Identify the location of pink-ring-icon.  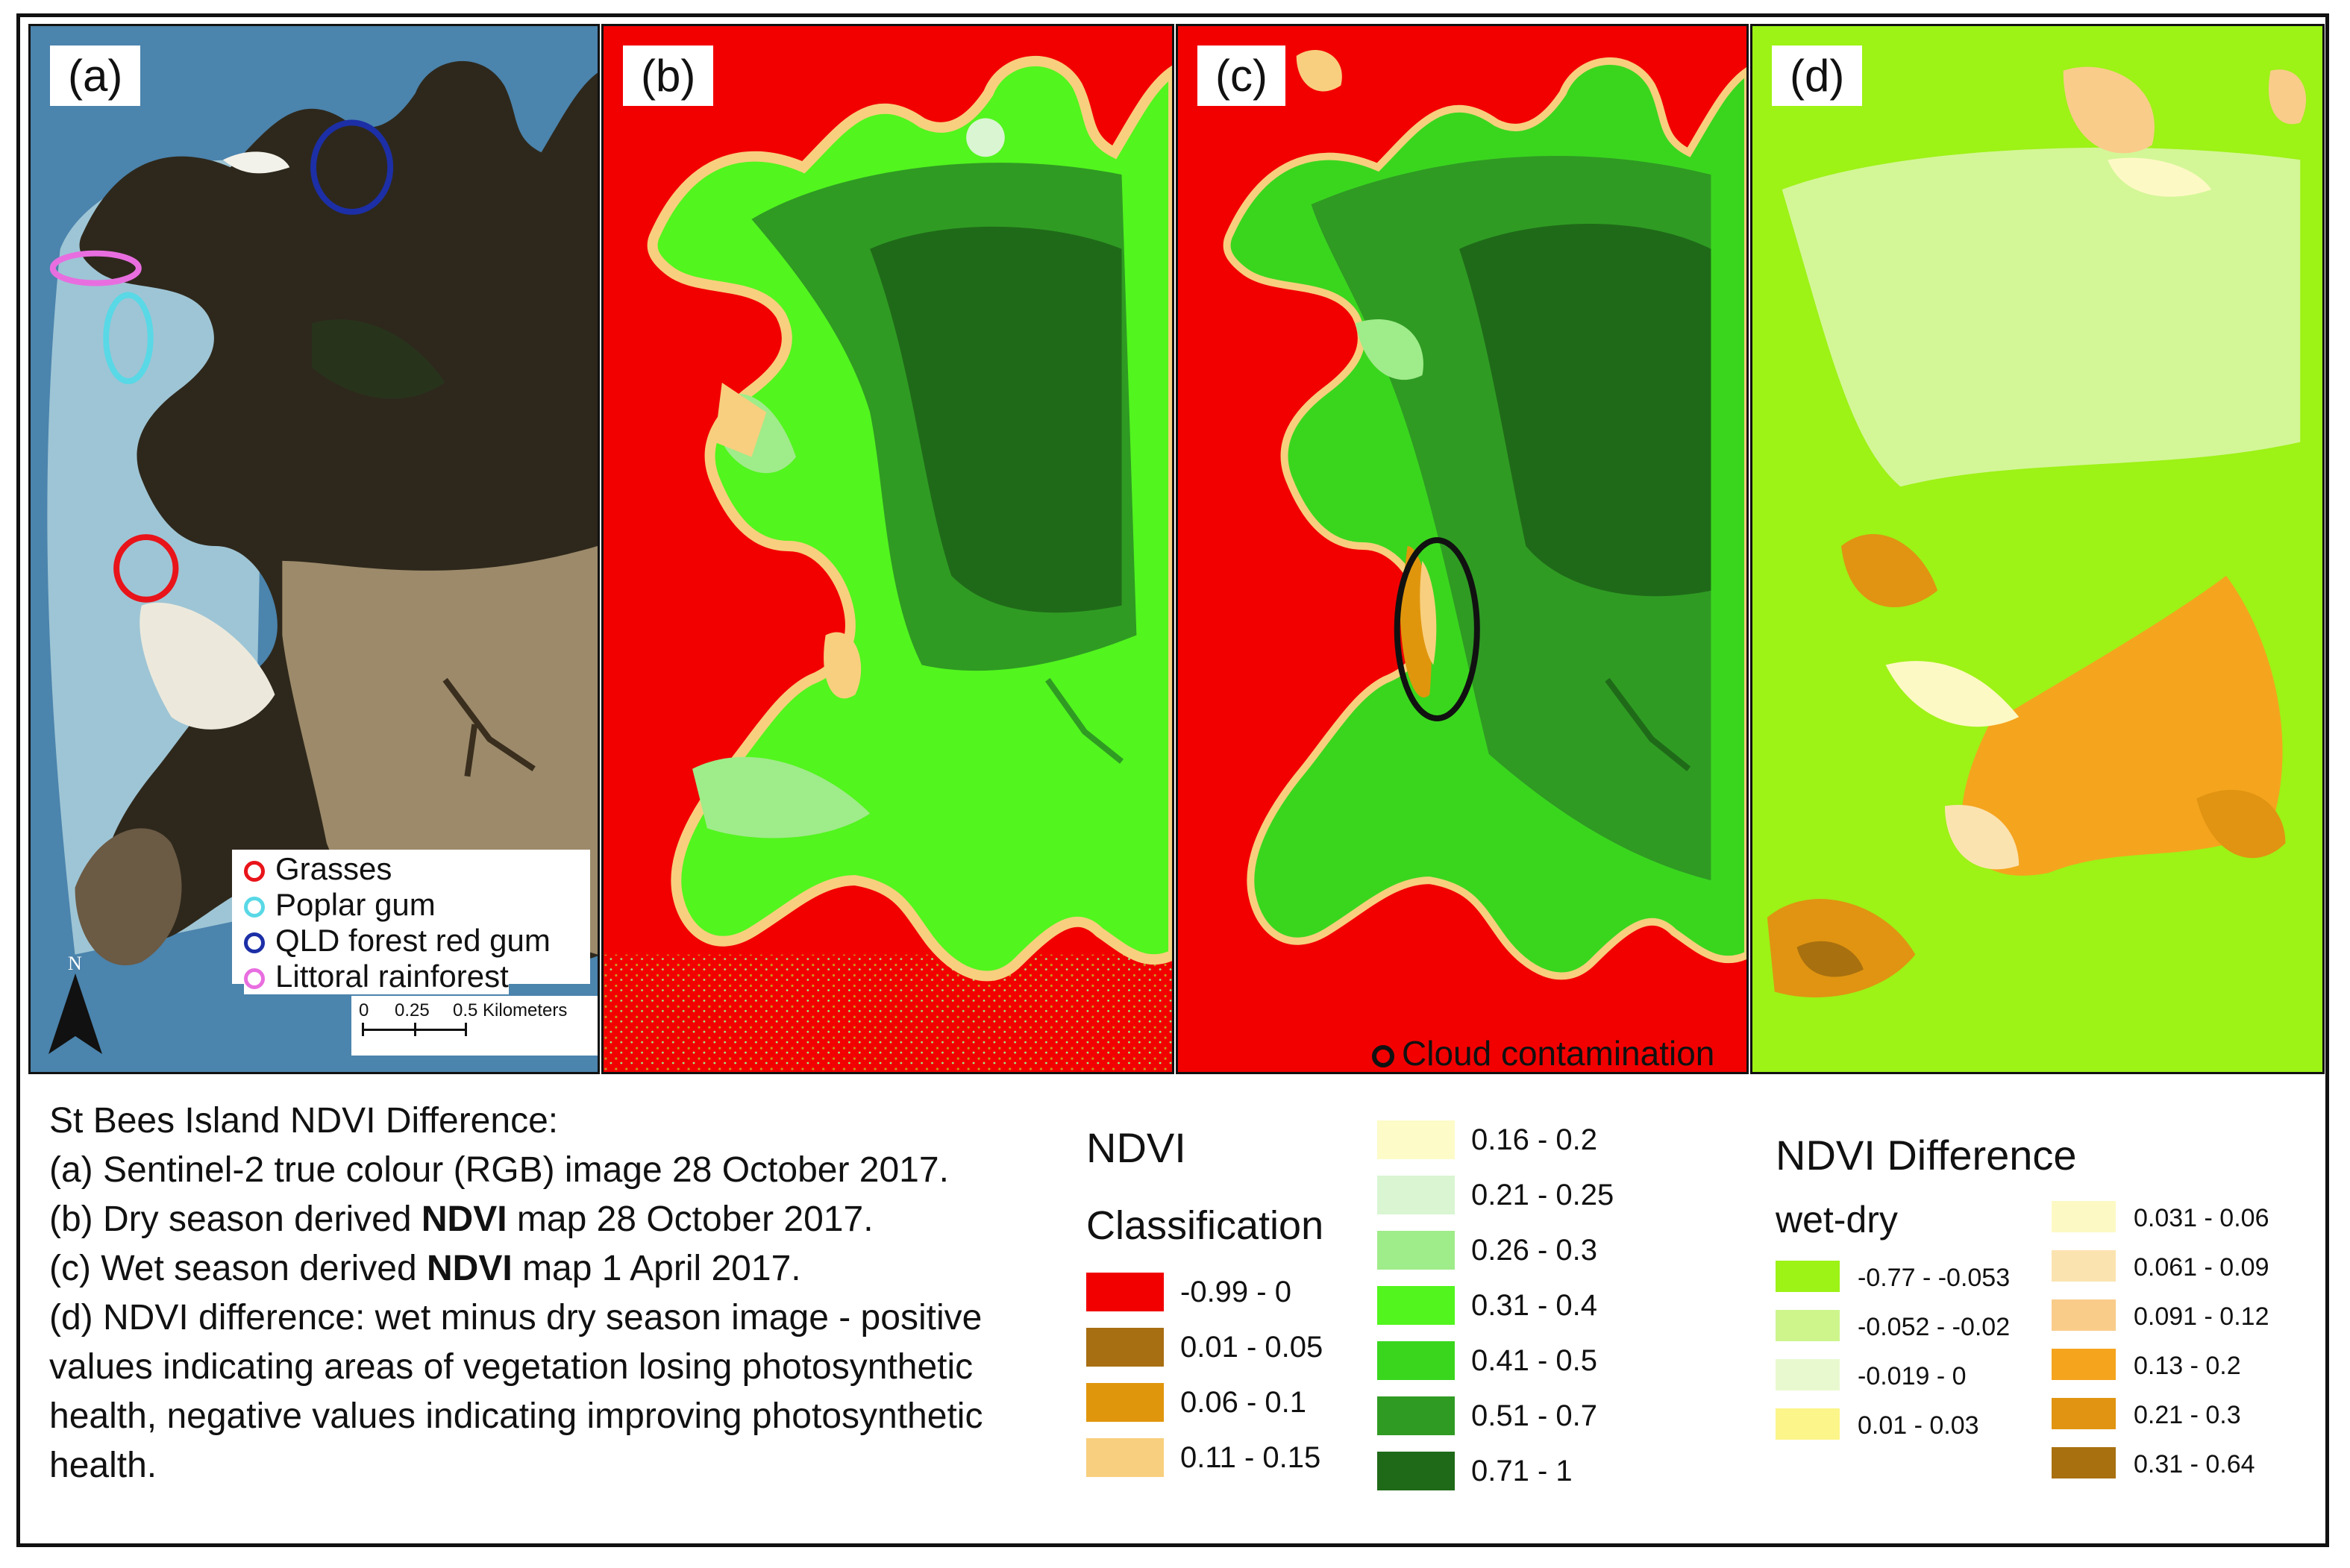
(255, 978).